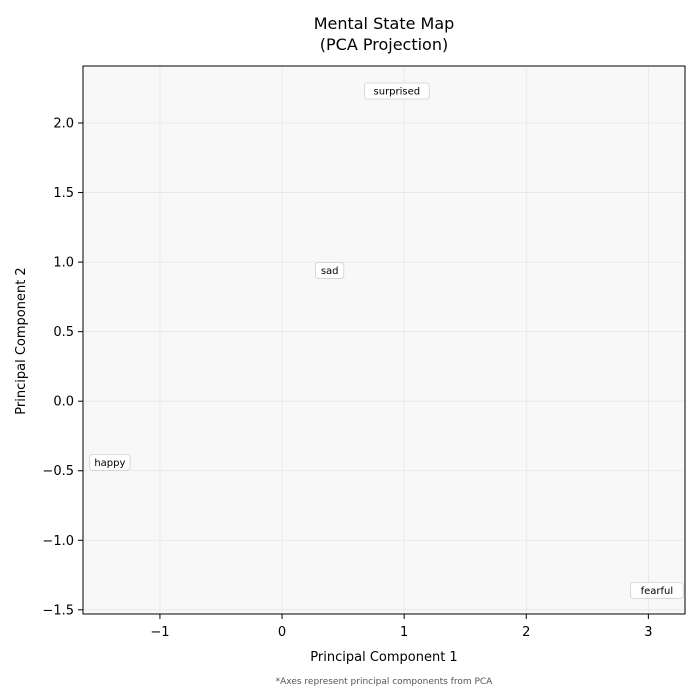 This screenshot has width=700, height=700. What do you see at coordinates (63, 263) in the screenshot?
I see `y-tick-label: 1.0` at bounding box center [63, 263].